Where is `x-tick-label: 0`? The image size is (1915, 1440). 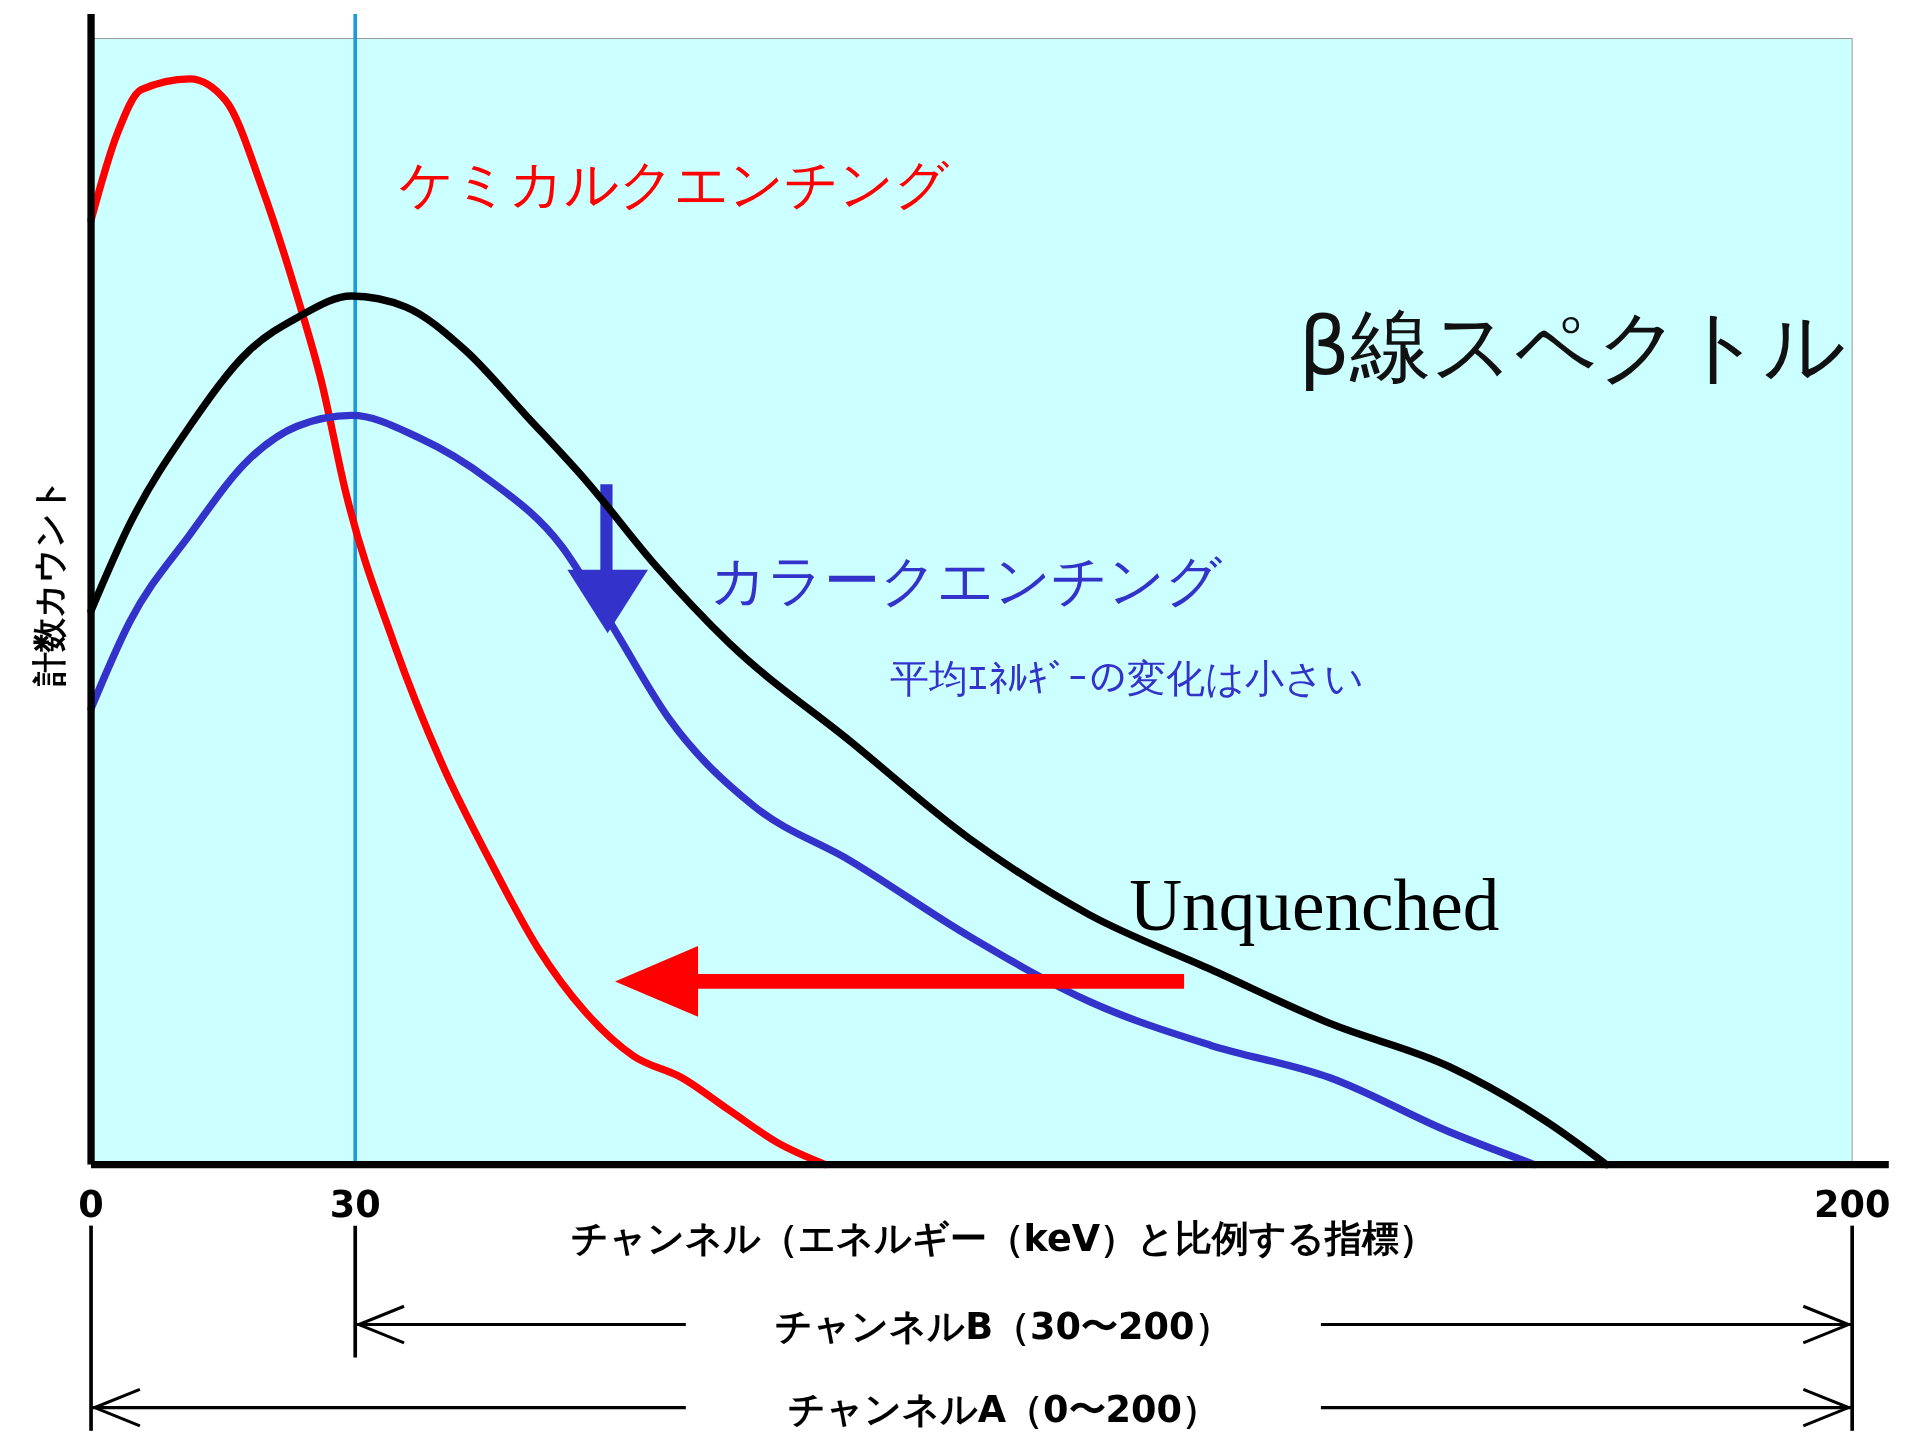
x-tick-label: 0 is located at coordinates (91, 1205).